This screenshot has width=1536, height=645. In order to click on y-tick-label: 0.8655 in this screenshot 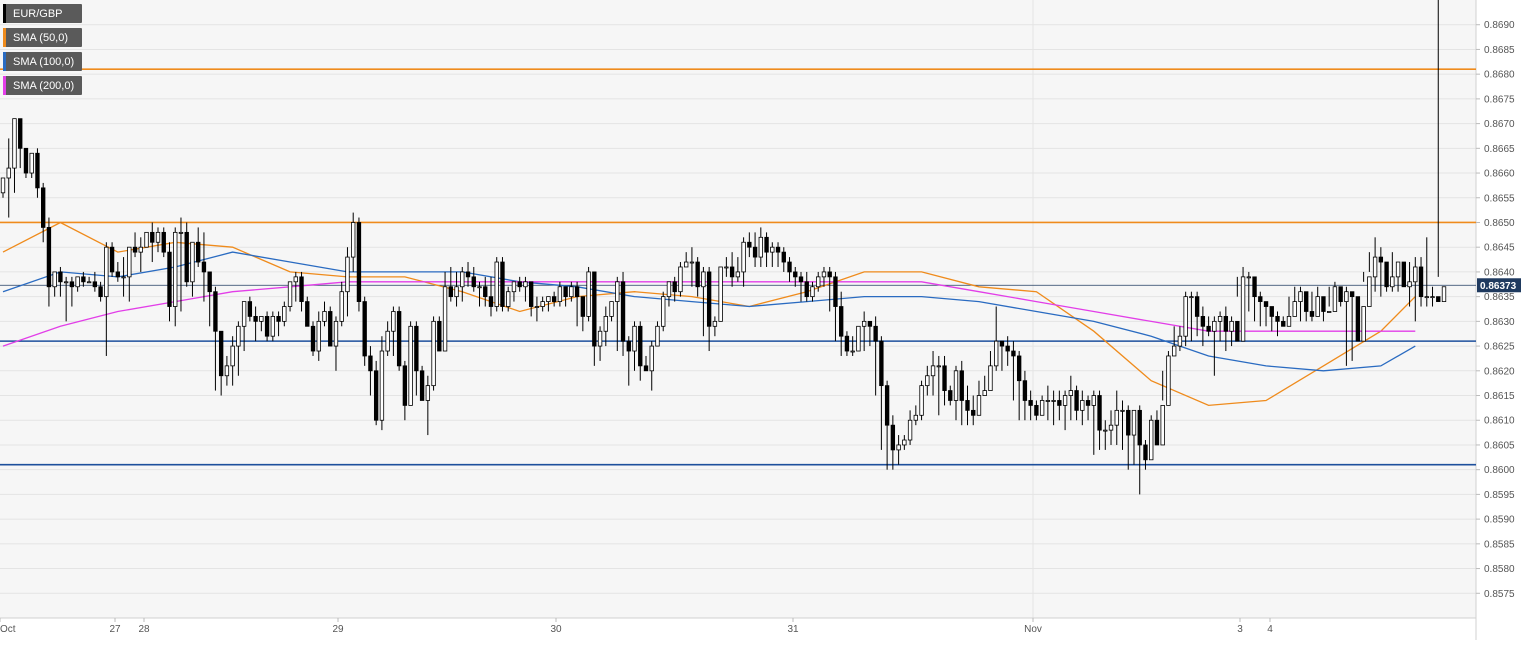, I will do `click(1499, 198)`.